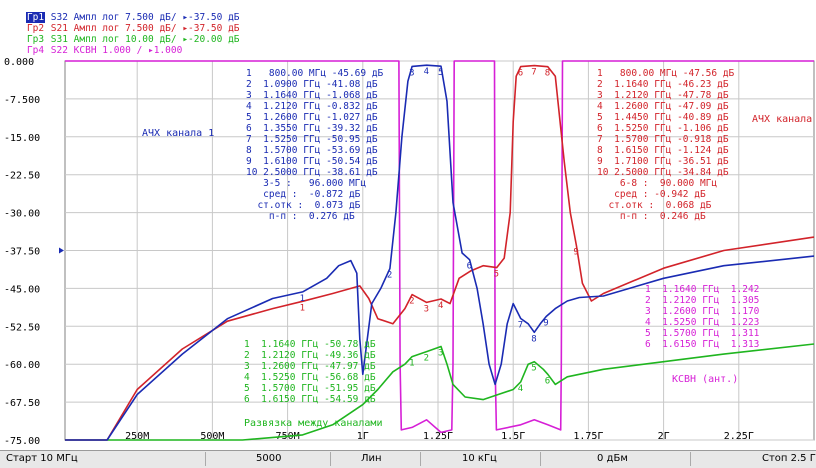 Image resolution: width=816 pixels, height=468 pixels. Describe the element at coordinates (303, 205) in the screenshot. I see `marker-table-s32: ст.отк : 0.073 дБ` at that location.